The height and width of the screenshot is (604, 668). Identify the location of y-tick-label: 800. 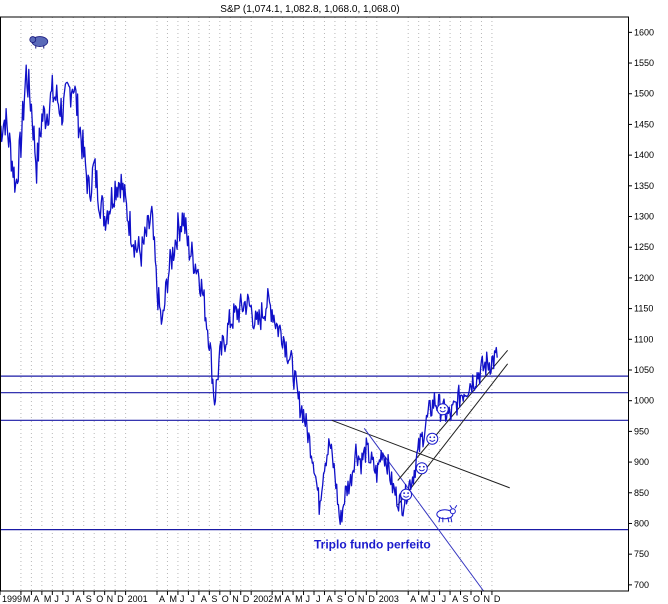
(641, 523).